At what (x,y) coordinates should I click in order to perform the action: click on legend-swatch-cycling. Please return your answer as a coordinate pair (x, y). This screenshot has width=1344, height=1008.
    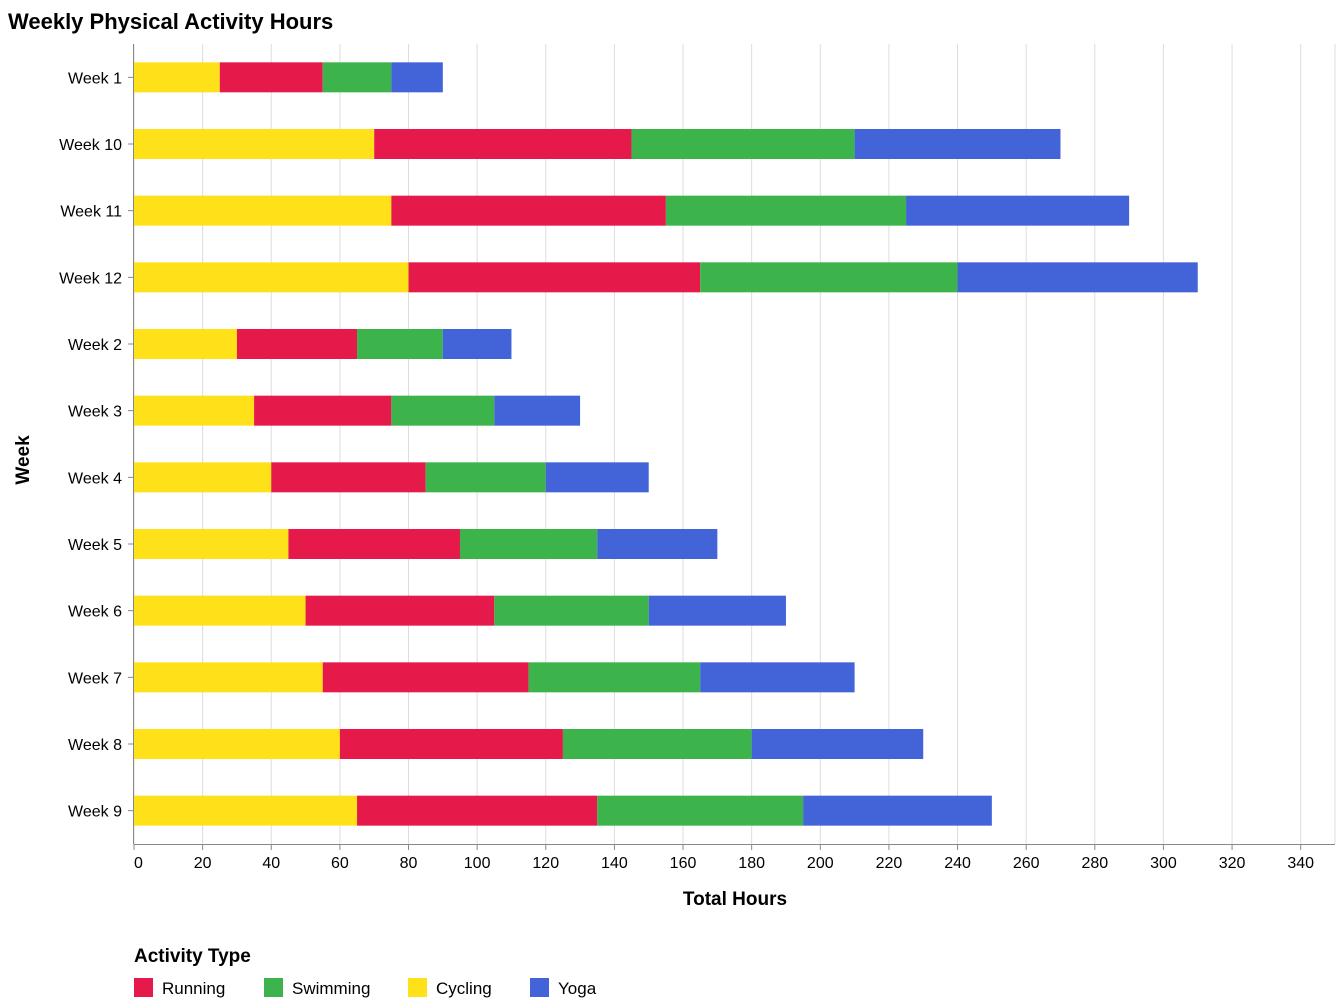
    Looking at the image, I should click on (417, 987).